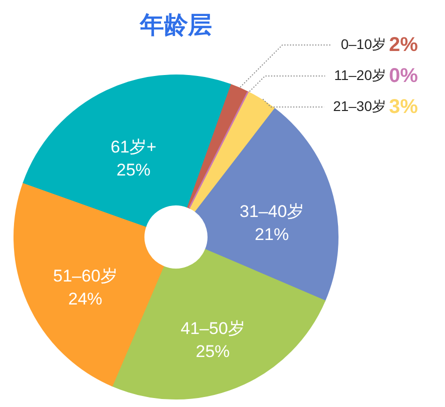  I want to click on data-label: 24%, so click(85, 299).